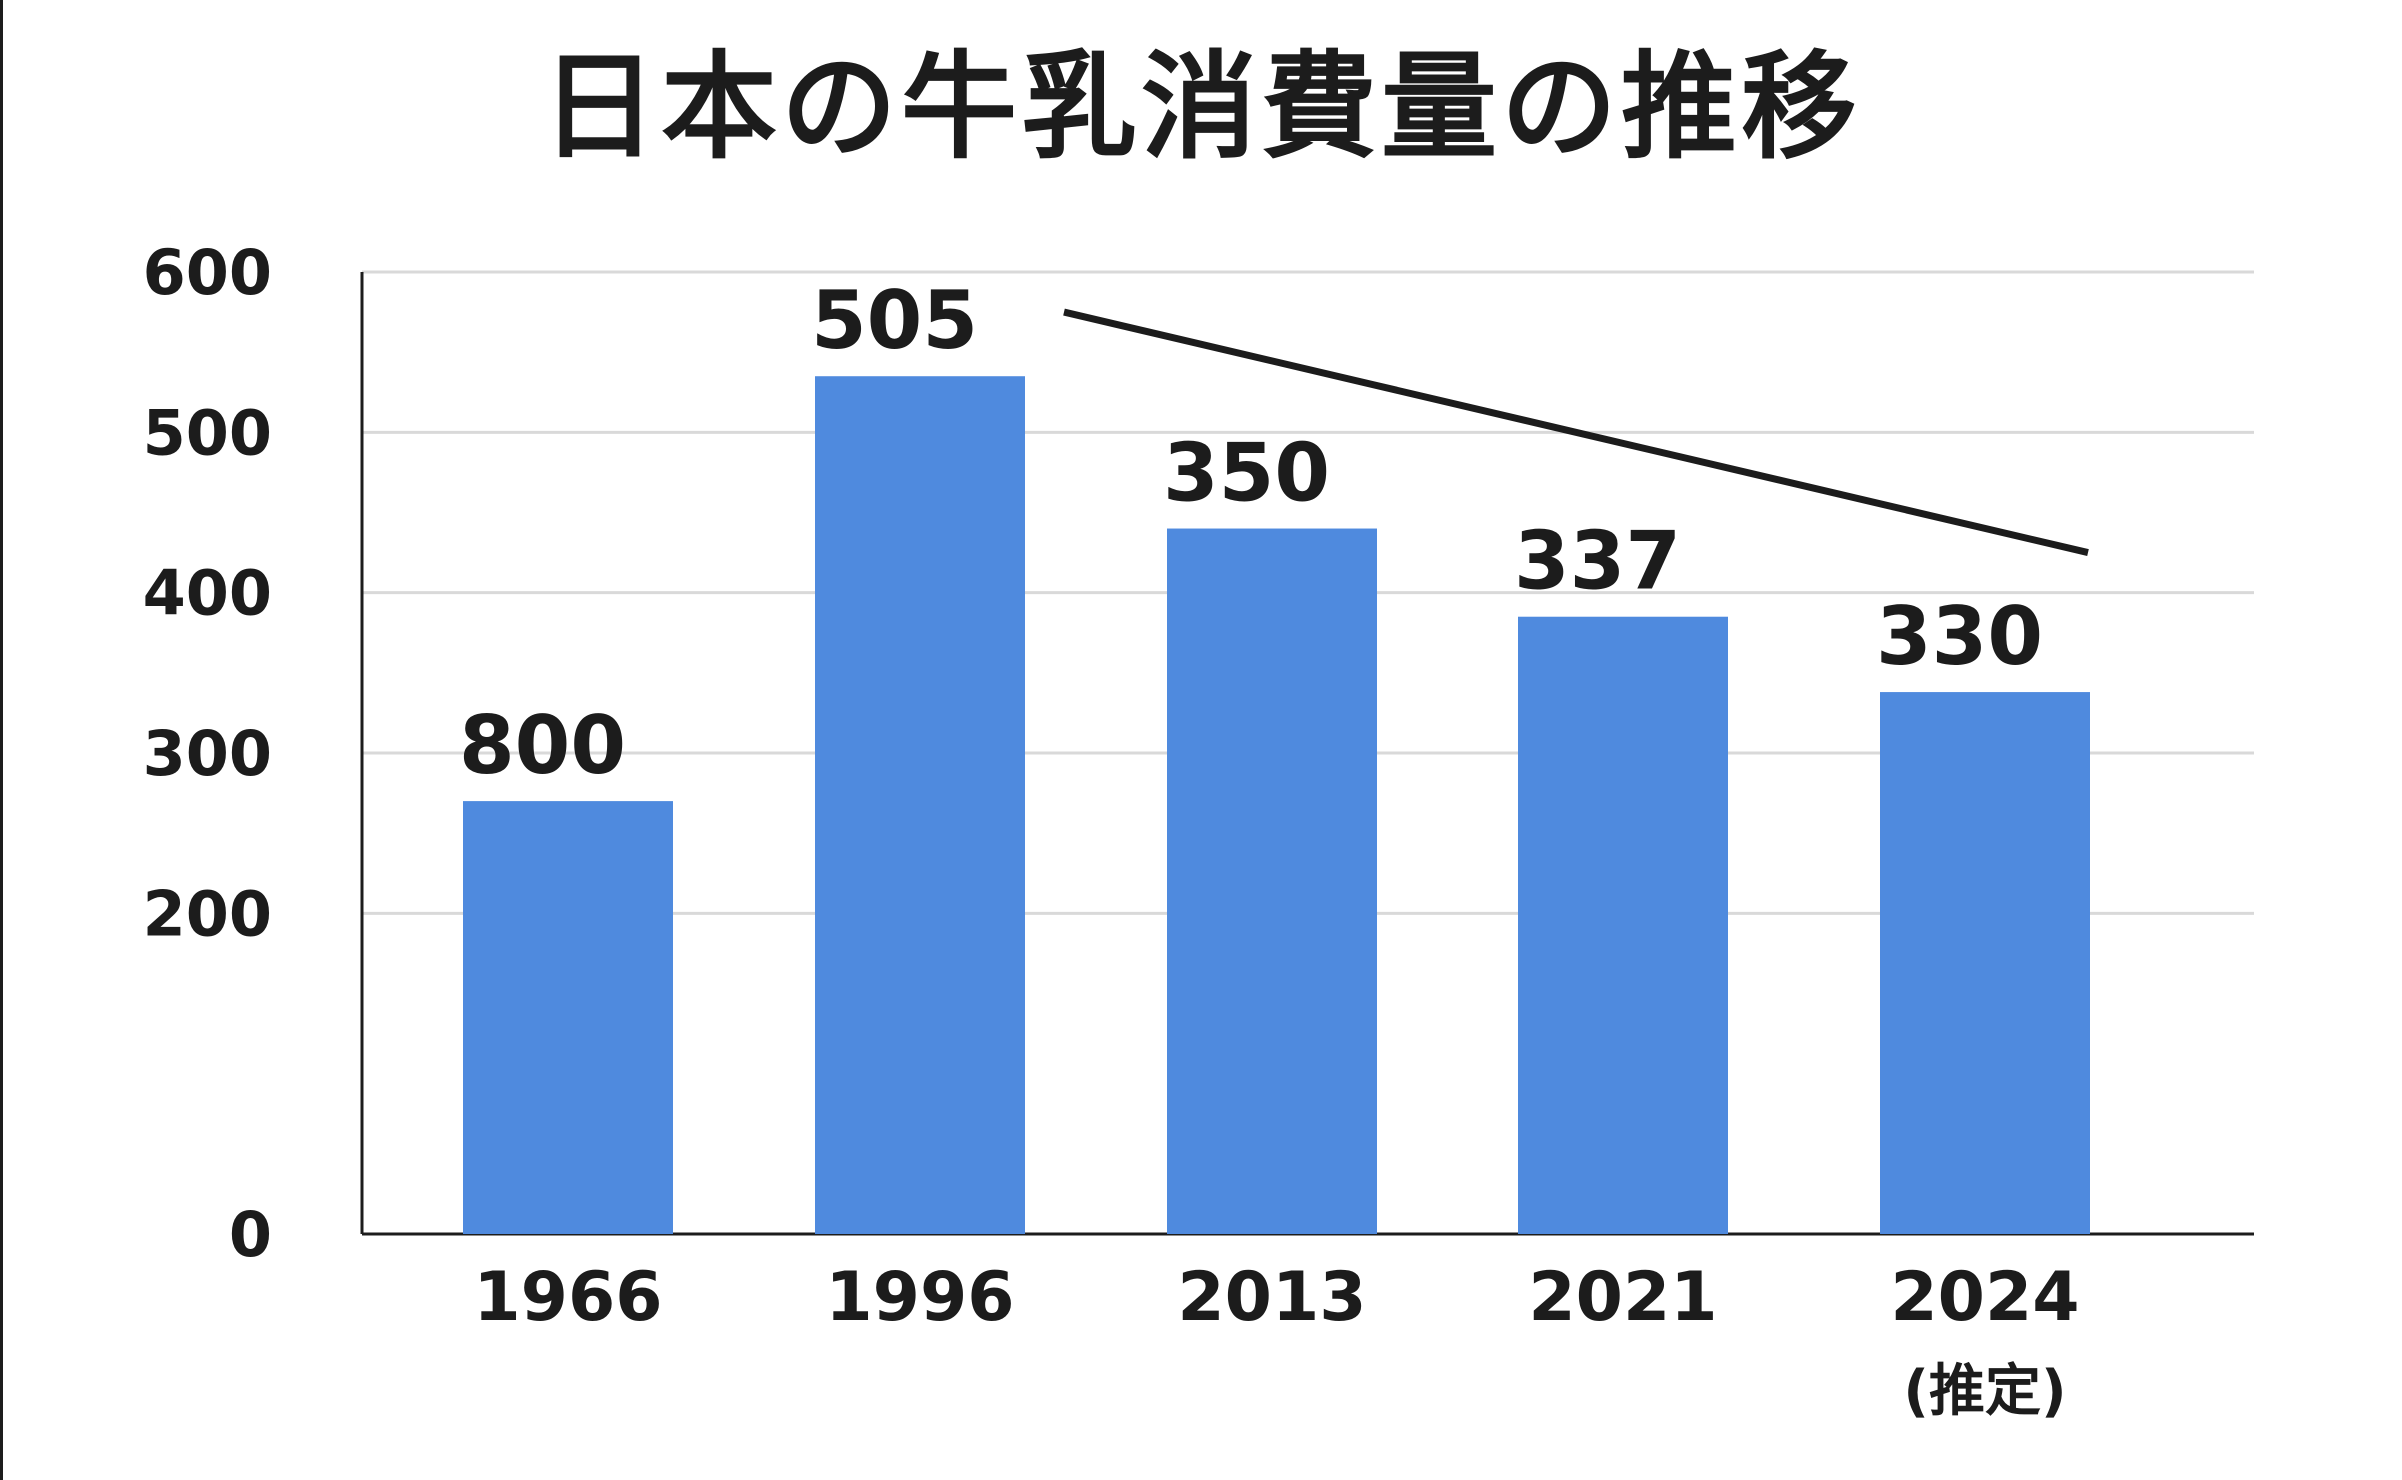 The image size is (2402, 1480). What do you see at coordinates (1201, 107) in the screenshot?
I see `chart-title: 日本の牛乳消費量の推移` at bounding box center [1201, 107].